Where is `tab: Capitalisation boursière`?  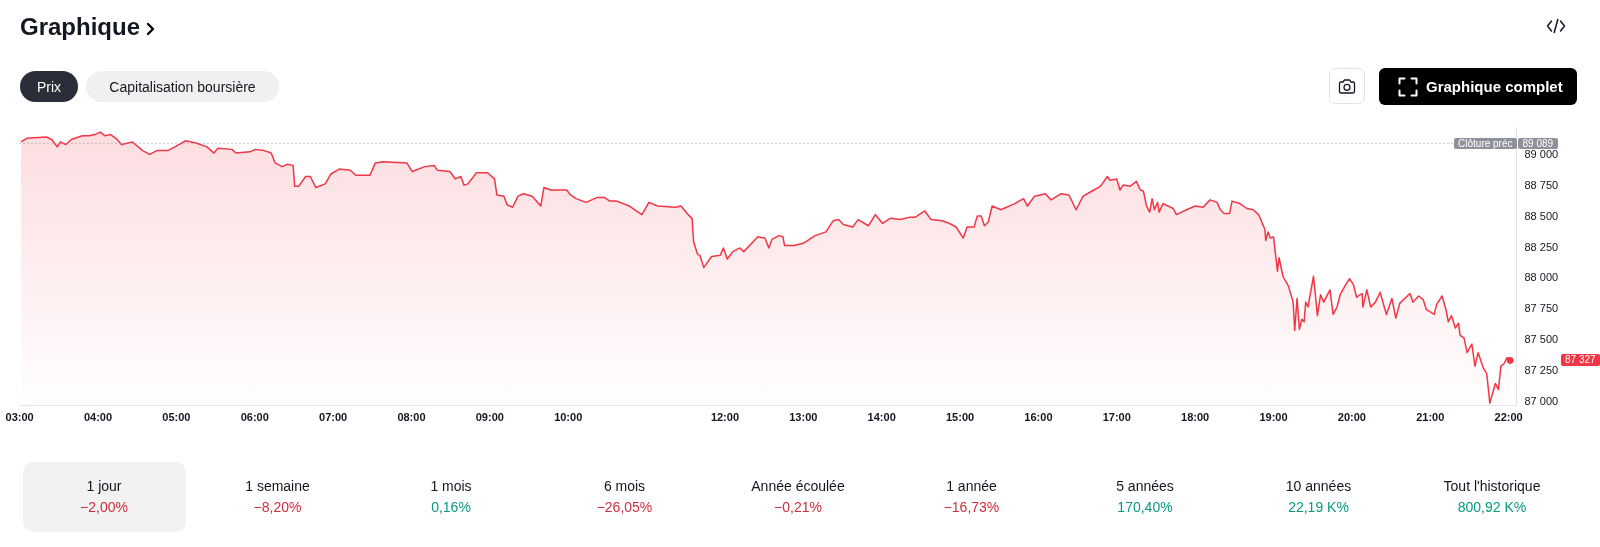
tab: Capitalisation boursière is located at coordinates (182, 86).